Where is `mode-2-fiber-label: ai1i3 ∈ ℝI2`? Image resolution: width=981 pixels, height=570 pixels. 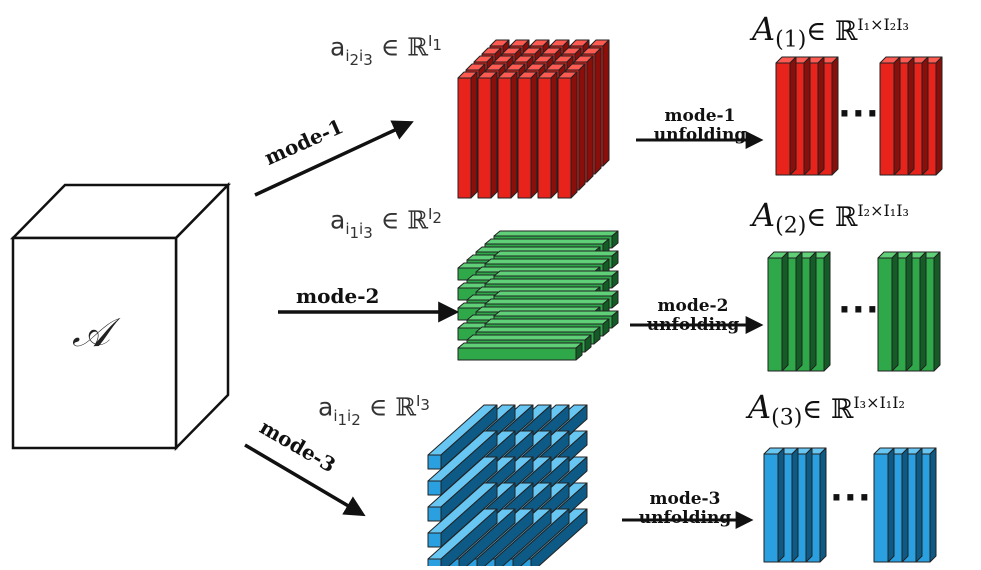
mode-2-fiber-label: ai1i3 ∈ ℝI2 is located at coordinates (386, 224).